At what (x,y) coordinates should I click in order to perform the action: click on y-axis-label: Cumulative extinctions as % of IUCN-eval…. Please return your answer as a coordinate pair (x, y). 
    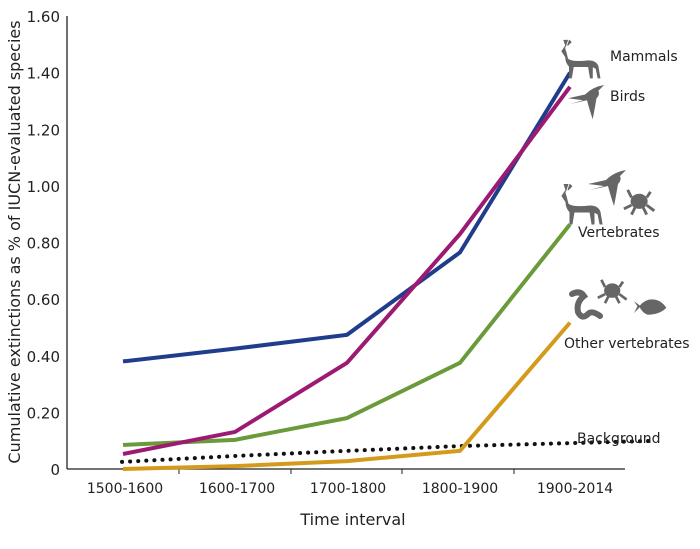
    Looking at the image, I should click on (14, 241).